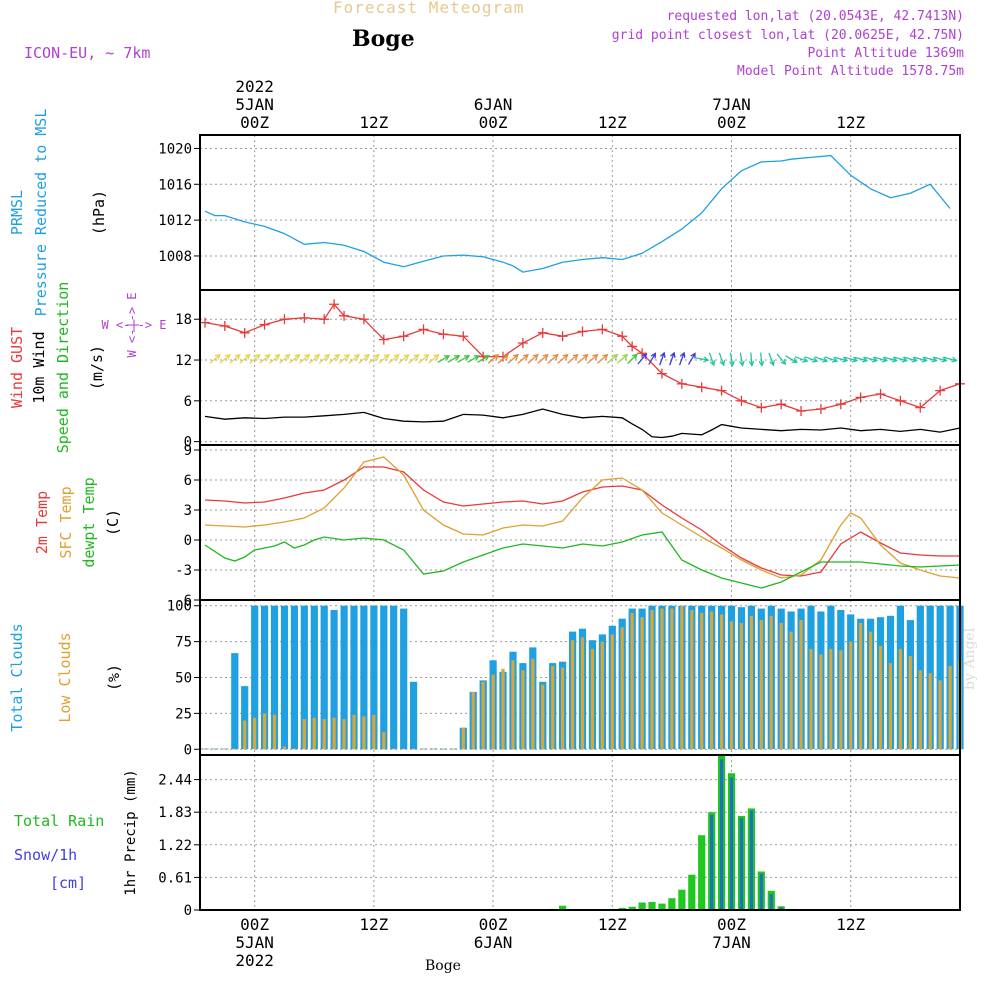 Image resolution: width=1000 pixels, height=1000 pixels. Describe the element at coordinates (188, 402) in the screenshot. I see `y-tick-label: 6` at that location.